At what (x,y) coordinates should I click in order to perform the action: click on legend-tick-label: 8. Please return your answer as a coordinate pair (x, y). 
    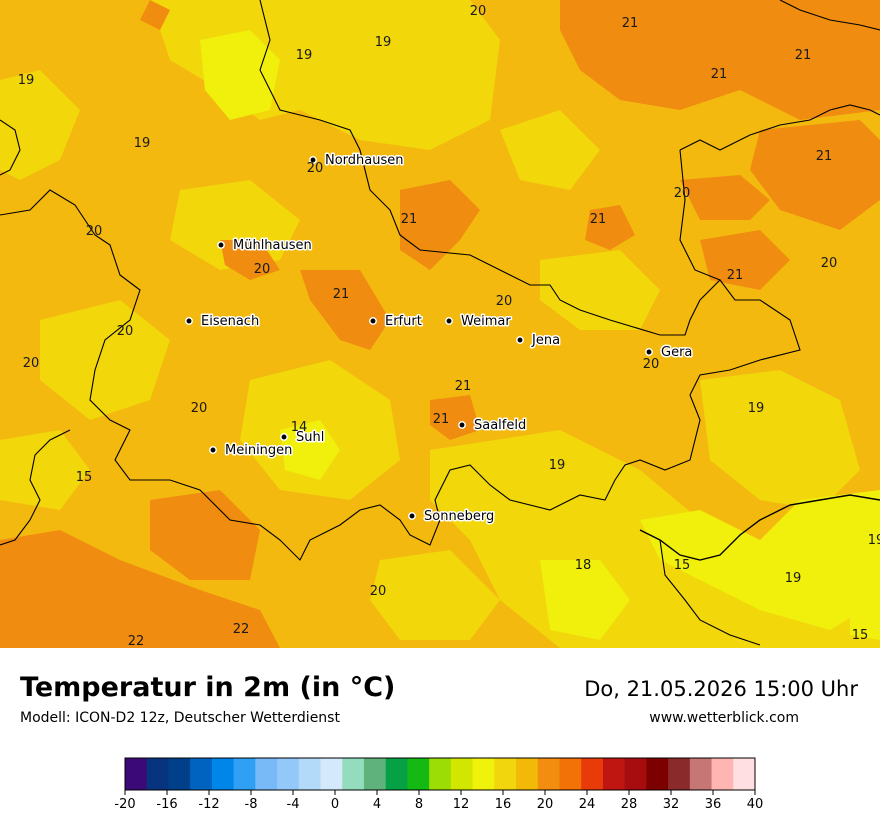
    Looking at the image, I should click on (419, 804).